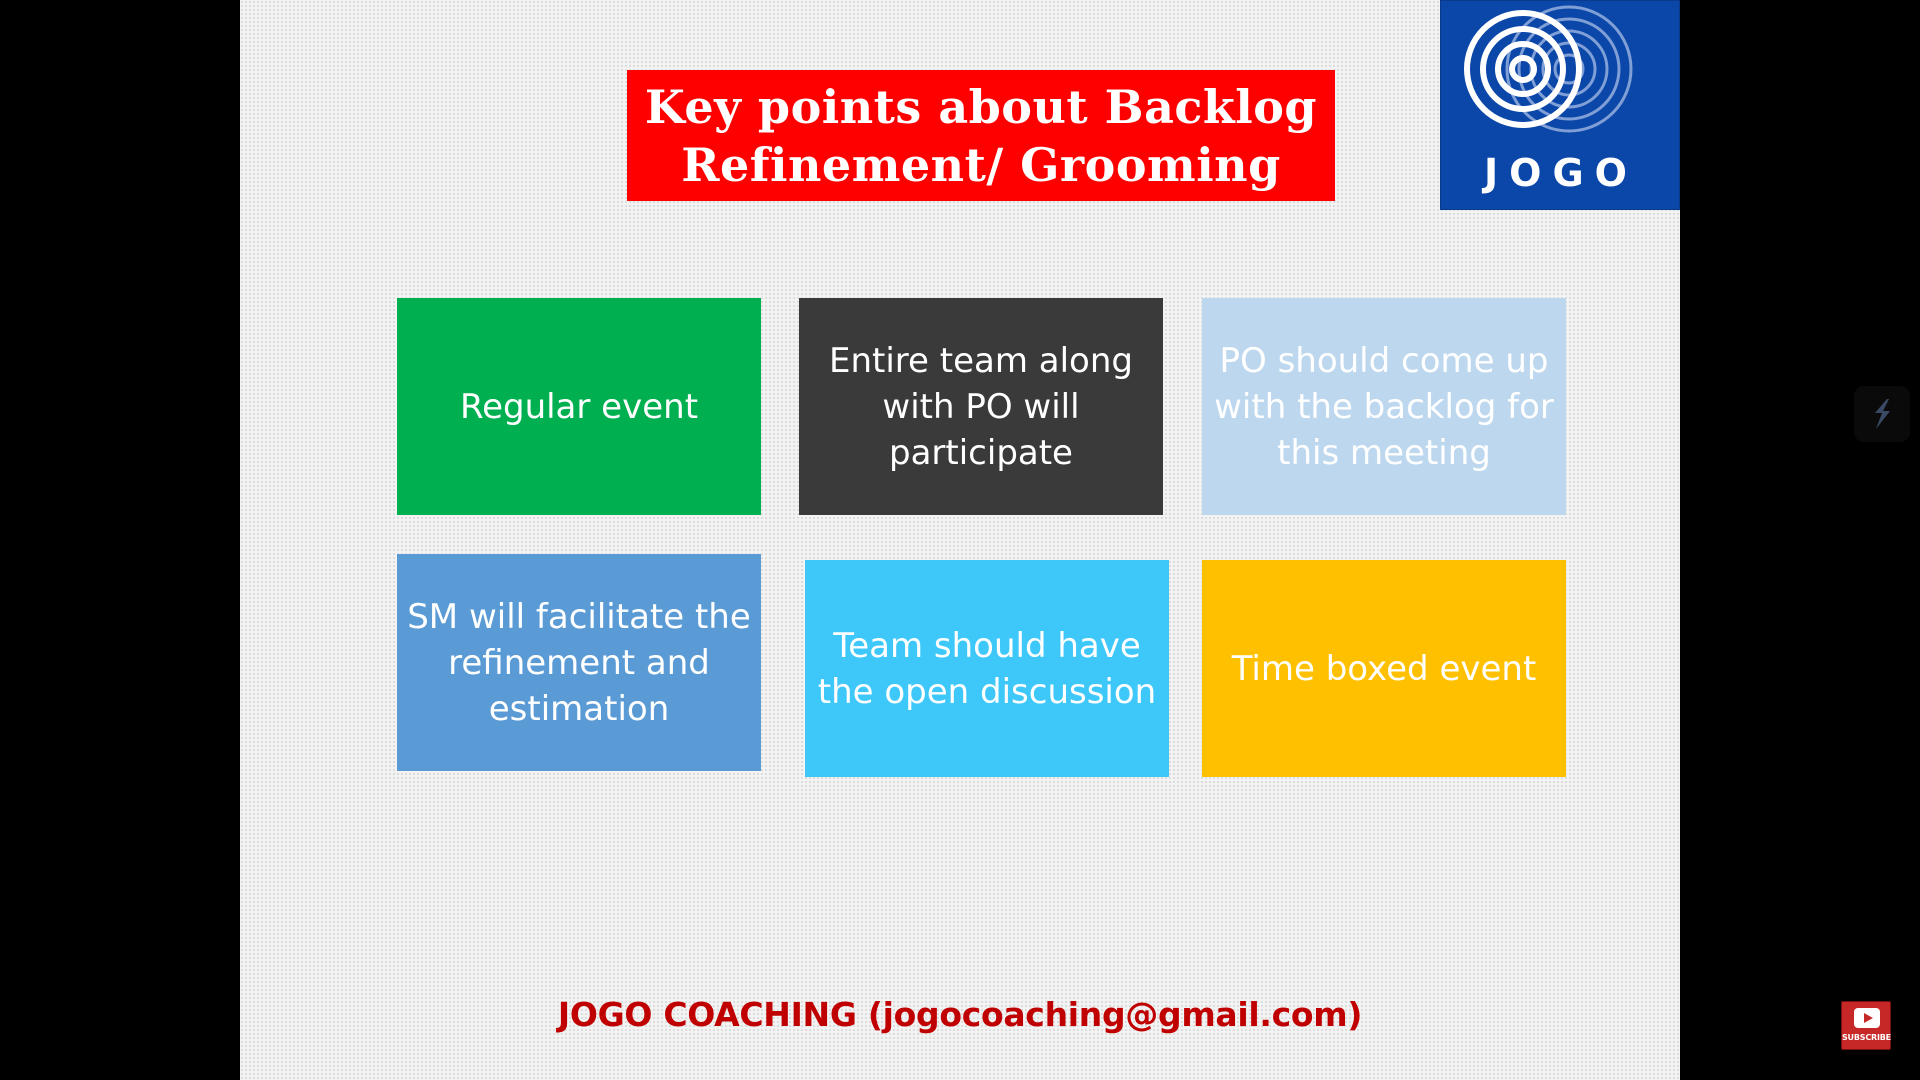 The height and width of the screenshot is (1080, 1920). I want to click on key-point-text: Time boxed event, so click(1384, 668).